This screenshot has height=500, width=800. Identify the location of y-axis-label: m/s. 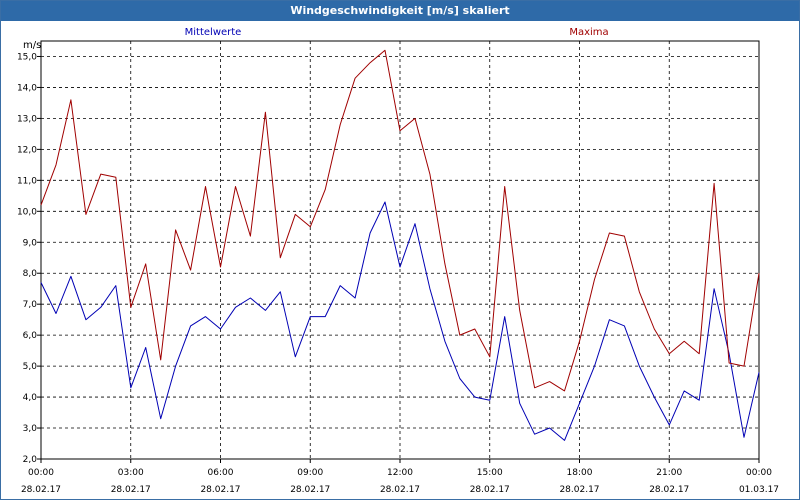
(32, 45).